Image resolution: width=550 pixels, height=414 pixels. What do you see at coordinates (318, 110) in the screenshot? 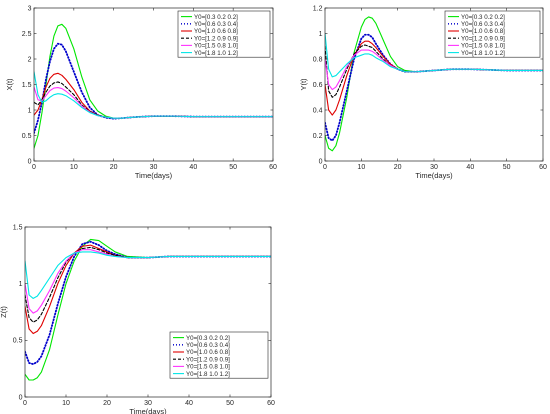
I see `y-tick-label: 0.4` at bounding box center [318, 110].